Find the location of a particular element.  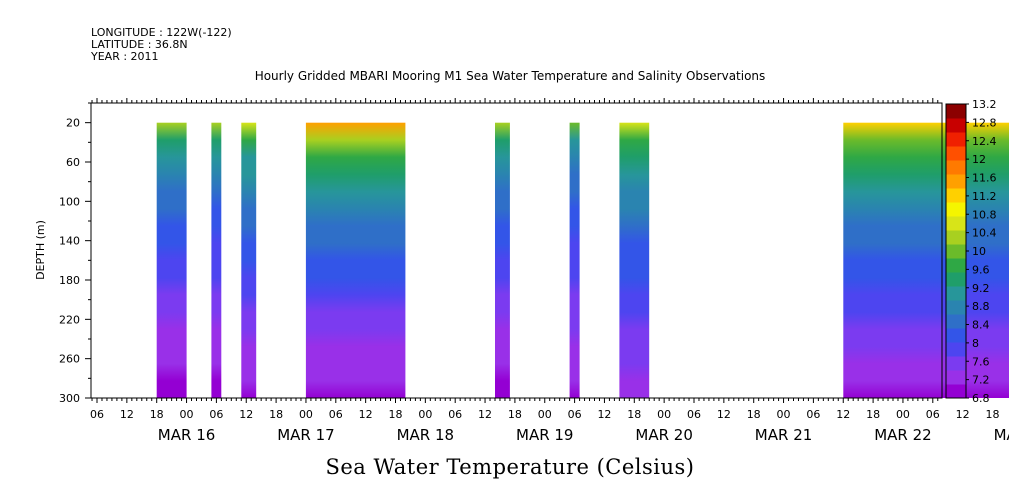

x-axis-label: Sea Water Temperature (Celsius) is located at coordinates (510, 467).